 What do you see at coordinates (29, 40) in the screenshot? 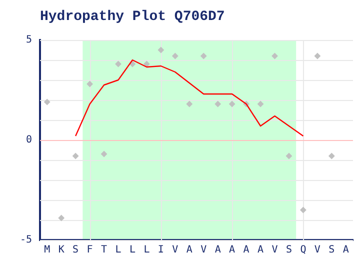
I see `y-tick-label: 5` at bounding box center [29, 40].